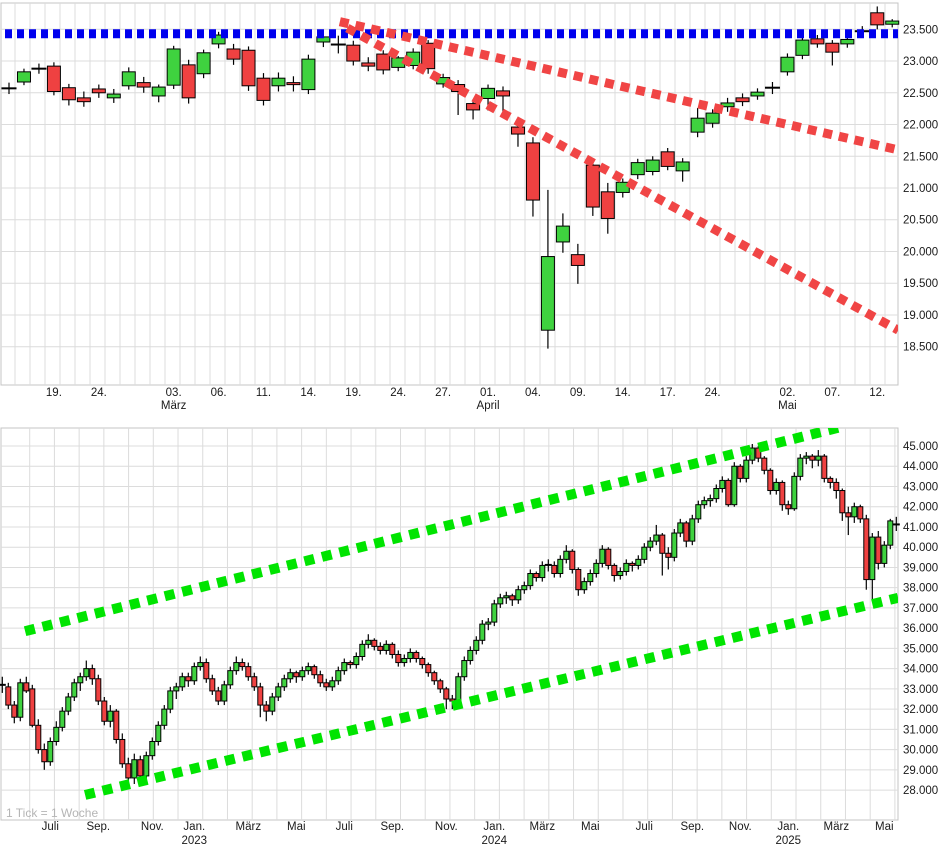 The image size is (941, 856). I want to click on x-tick-label: 19., so click(353, 393).